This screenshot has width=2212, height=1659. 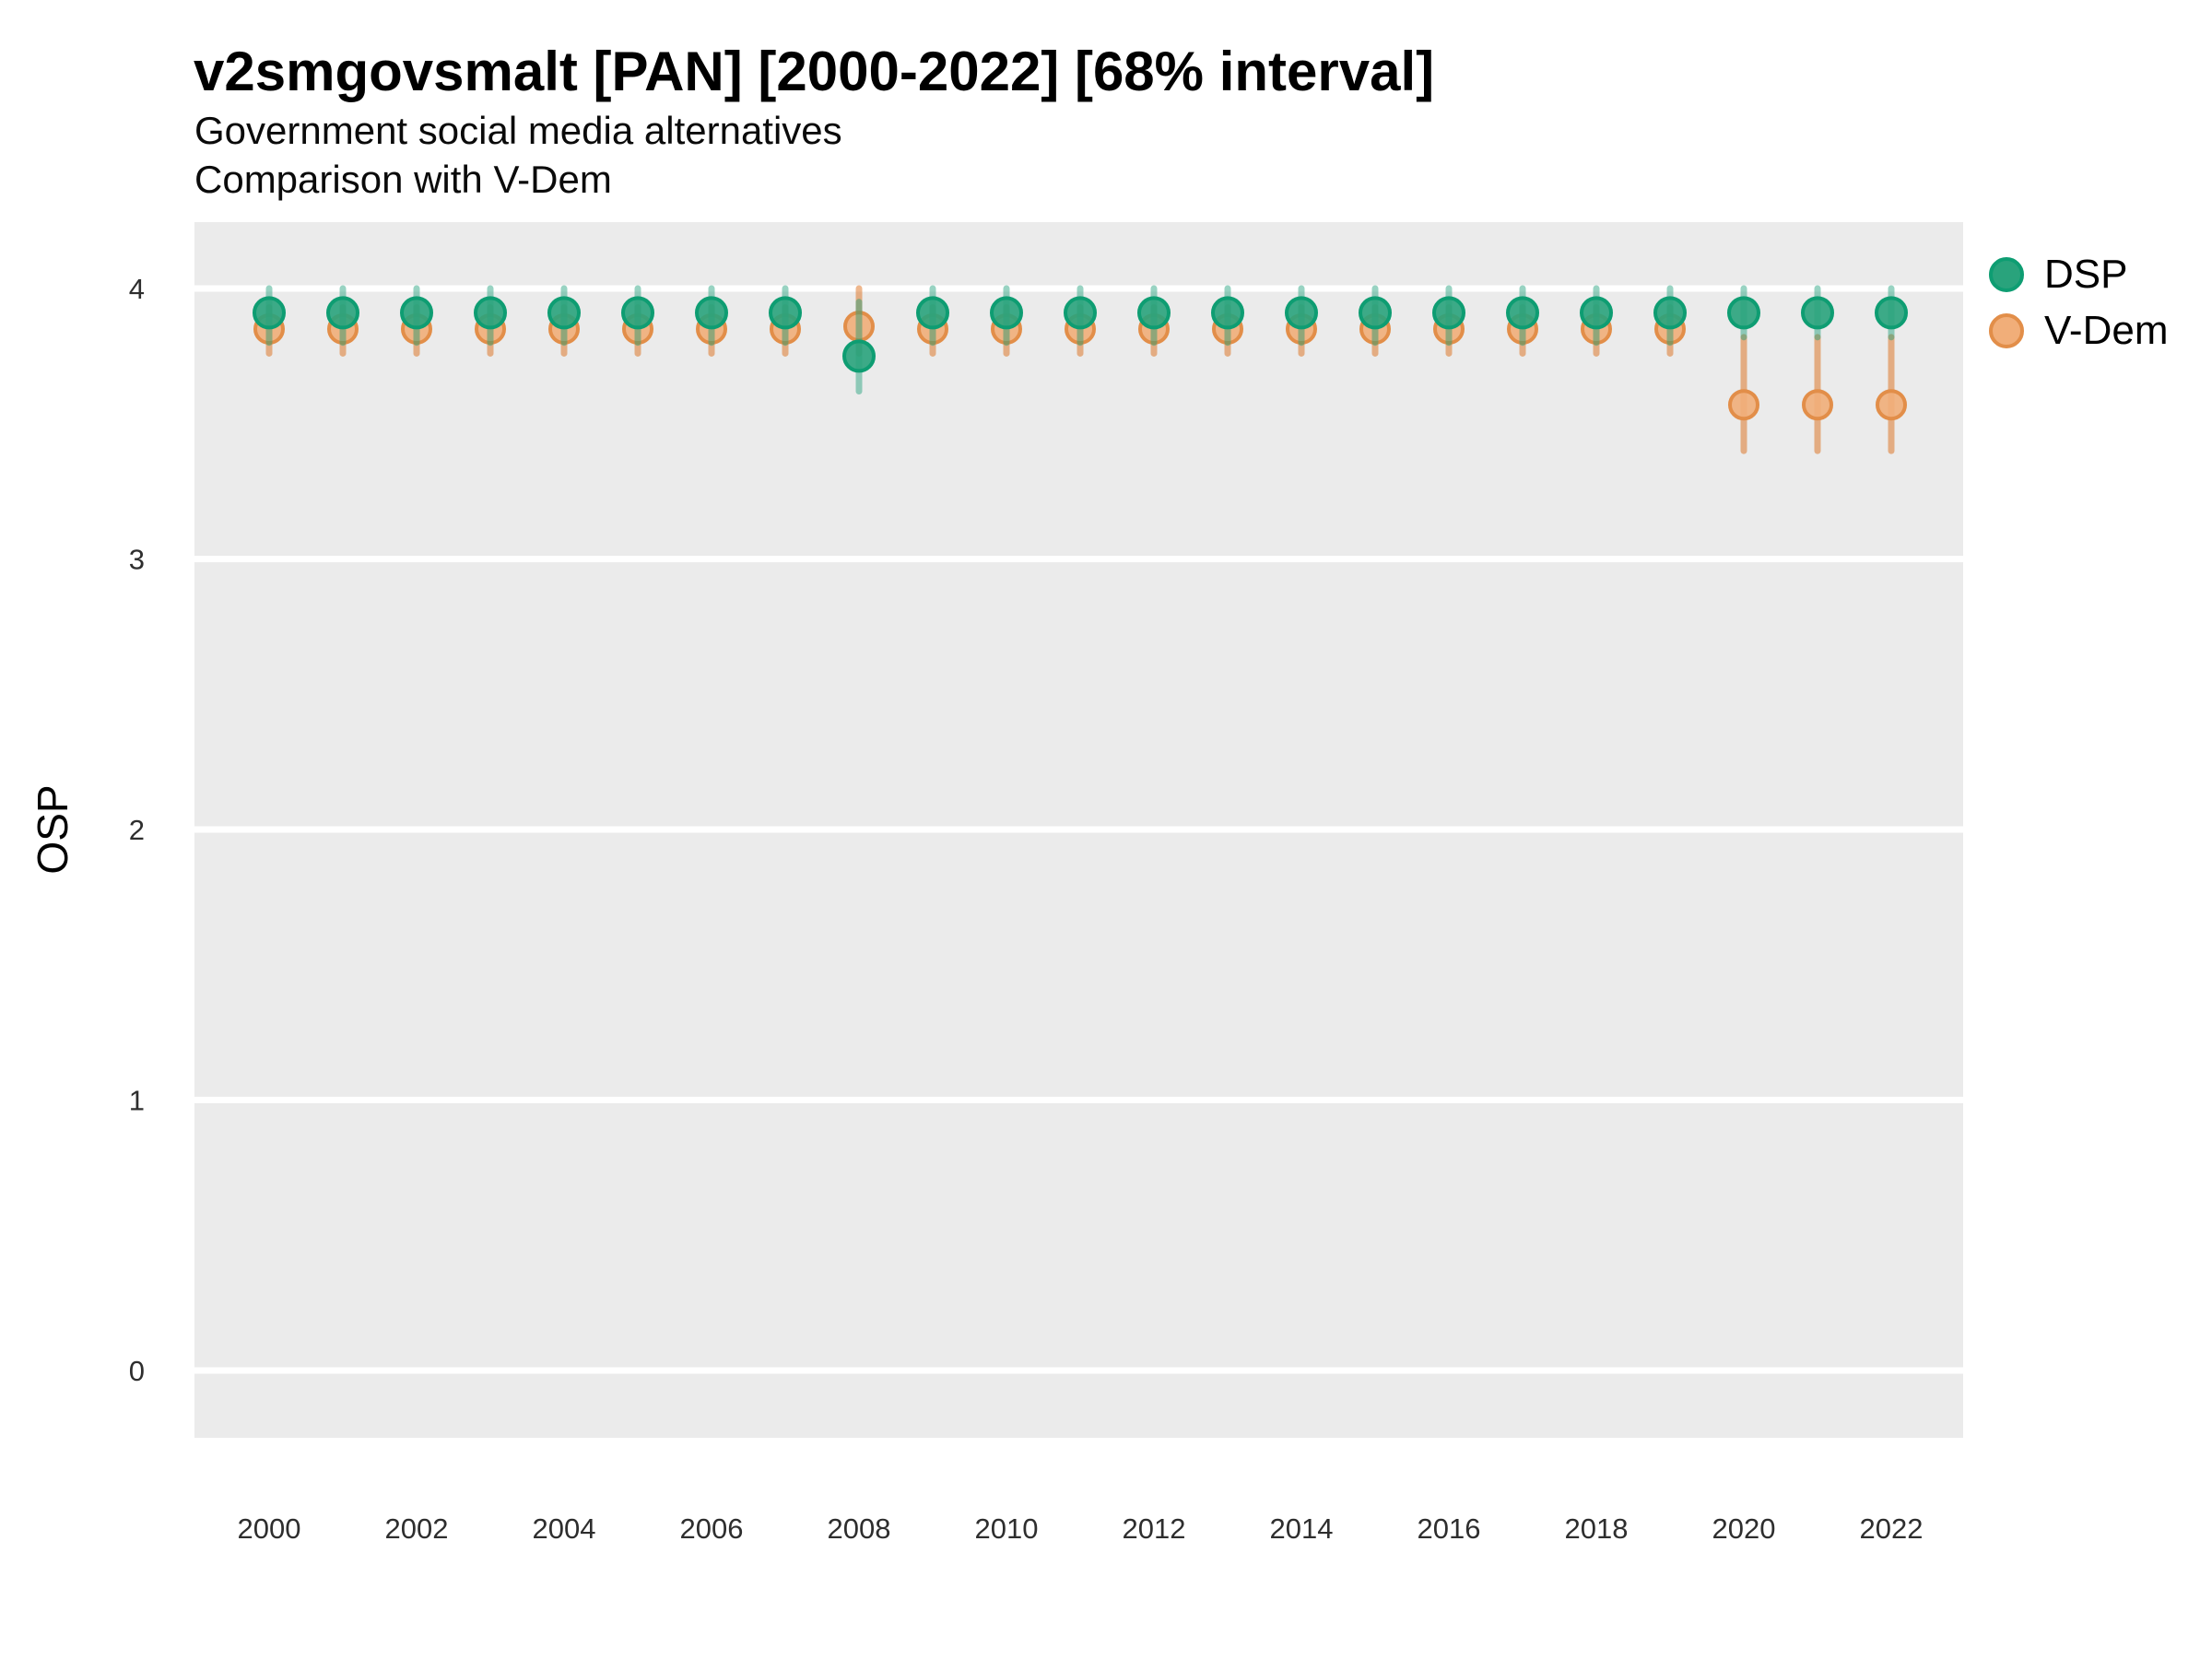 What do you see at coordinates (1301, 313) in the screenshot?
I see `dsp-point-2014` at bounding box center [1301, 313].